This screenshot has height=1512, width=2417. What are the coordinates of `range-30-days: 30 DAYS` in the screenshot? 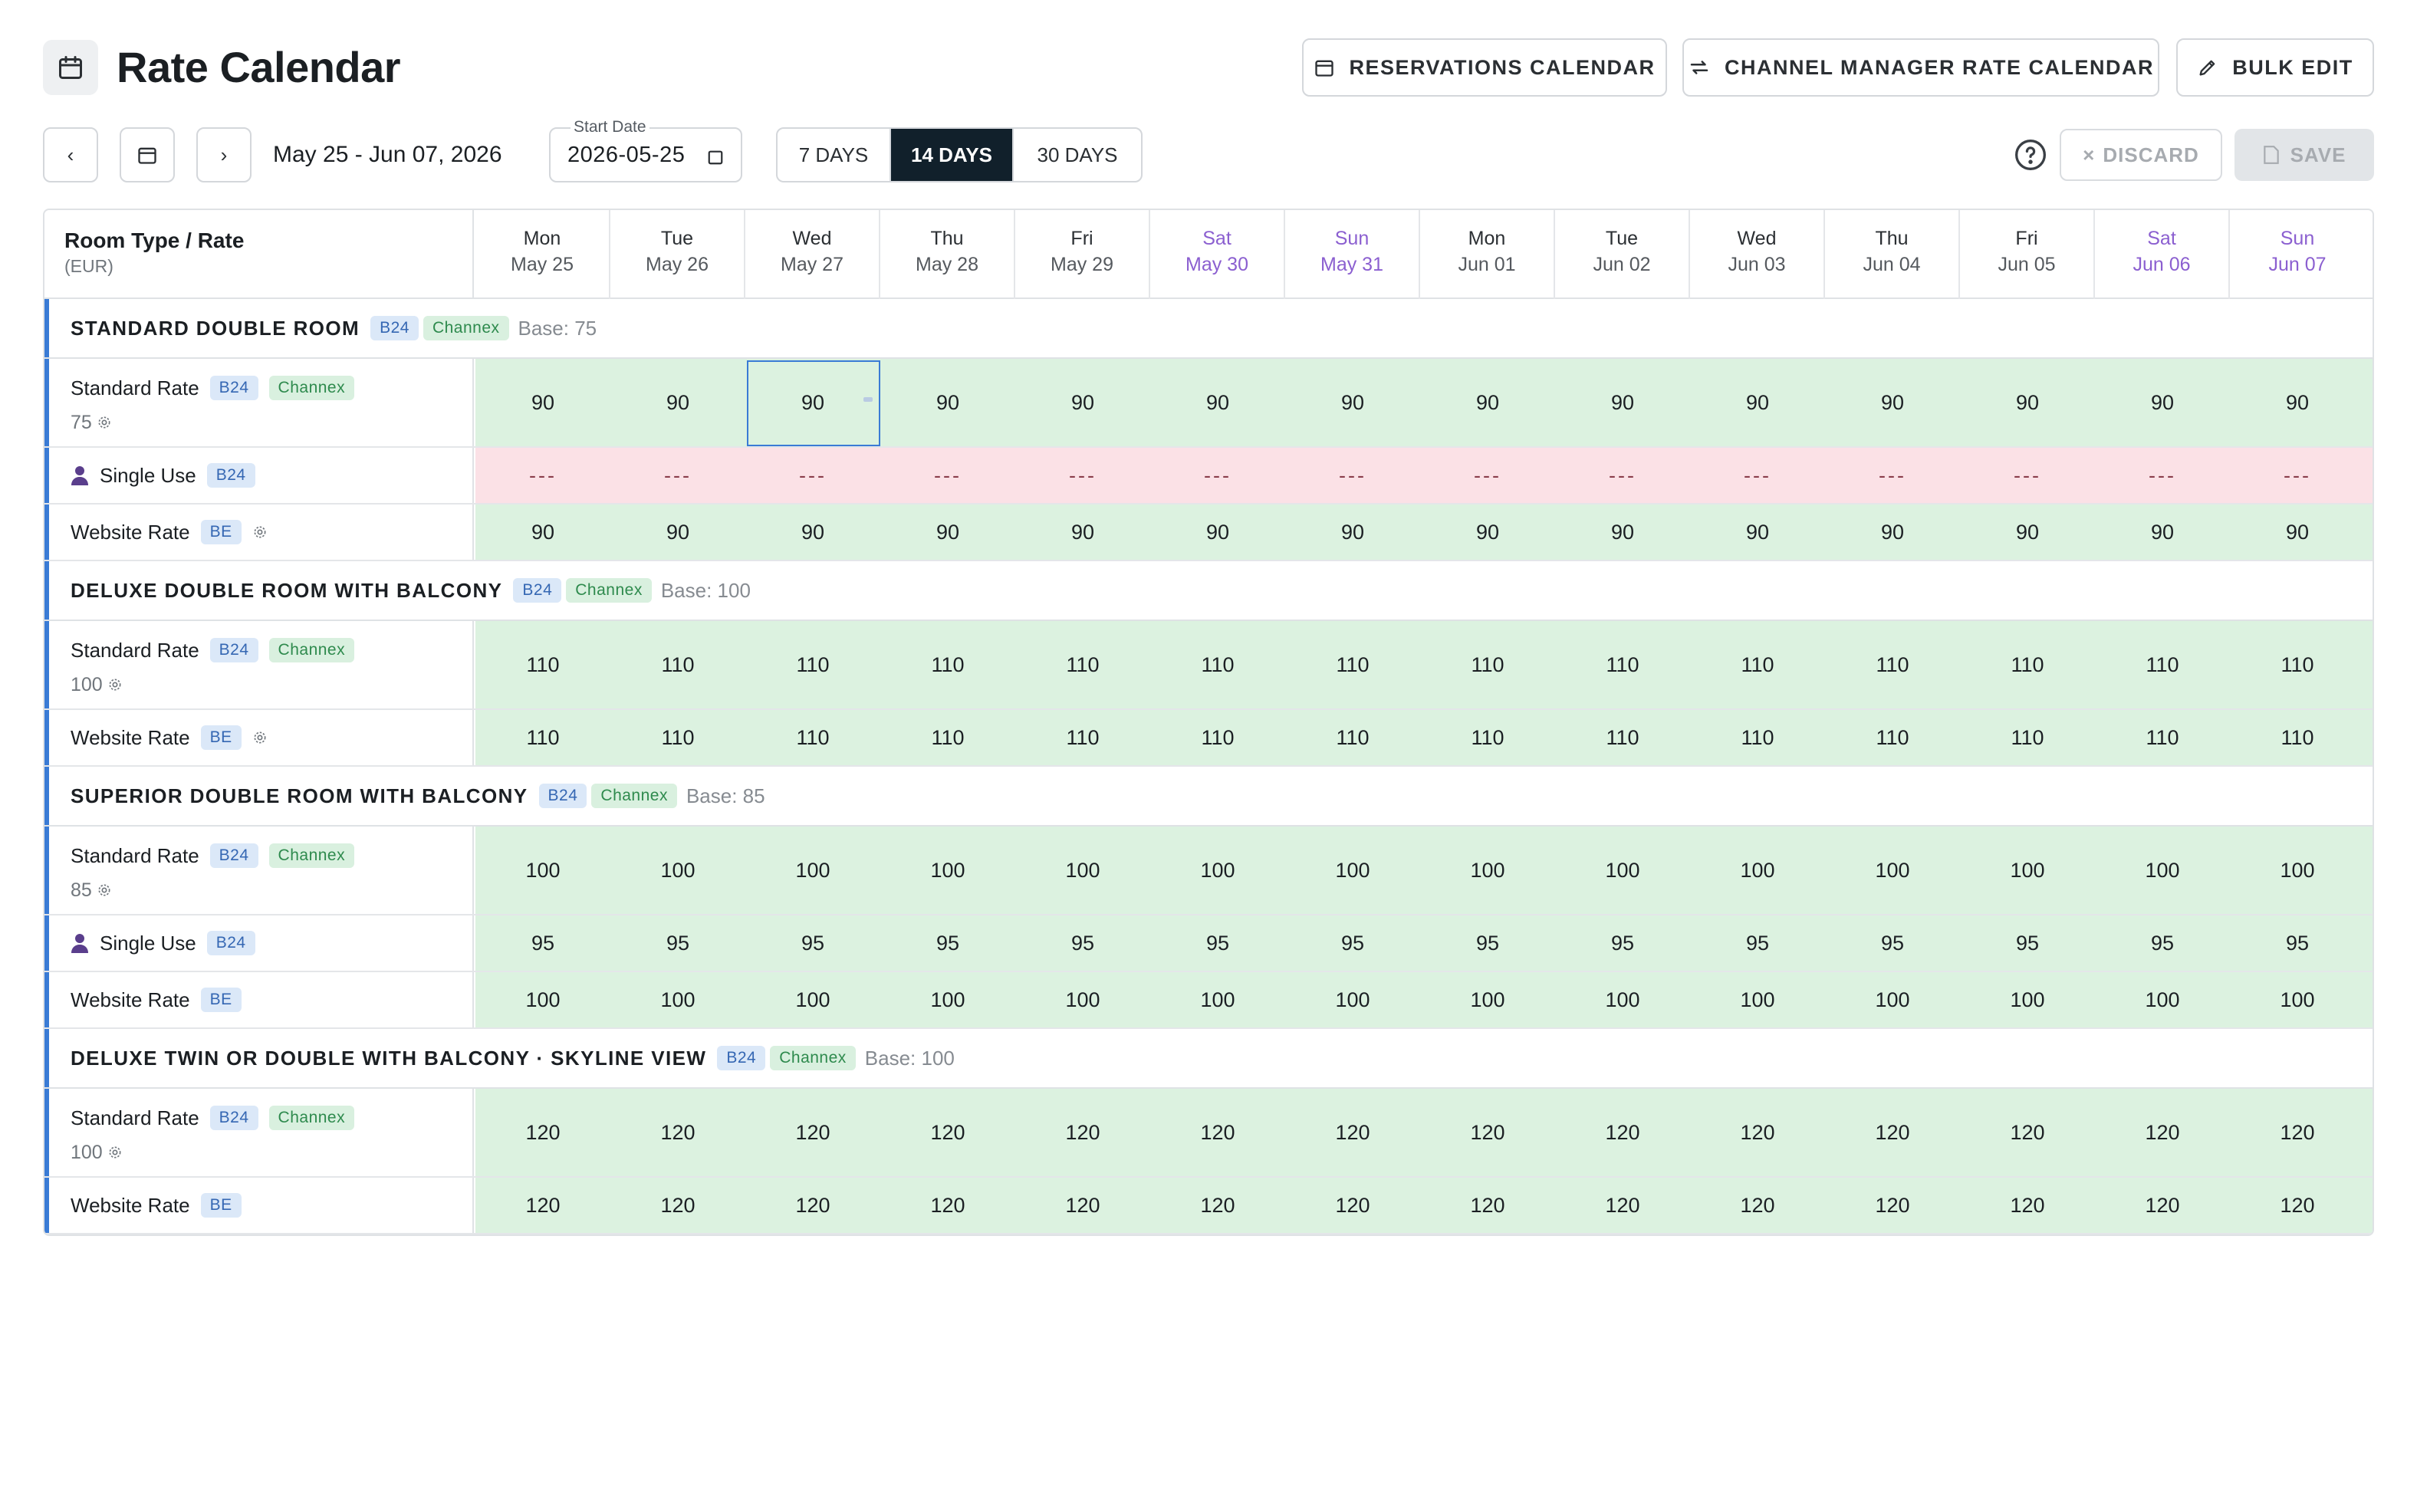 It's located at (1077, 154).